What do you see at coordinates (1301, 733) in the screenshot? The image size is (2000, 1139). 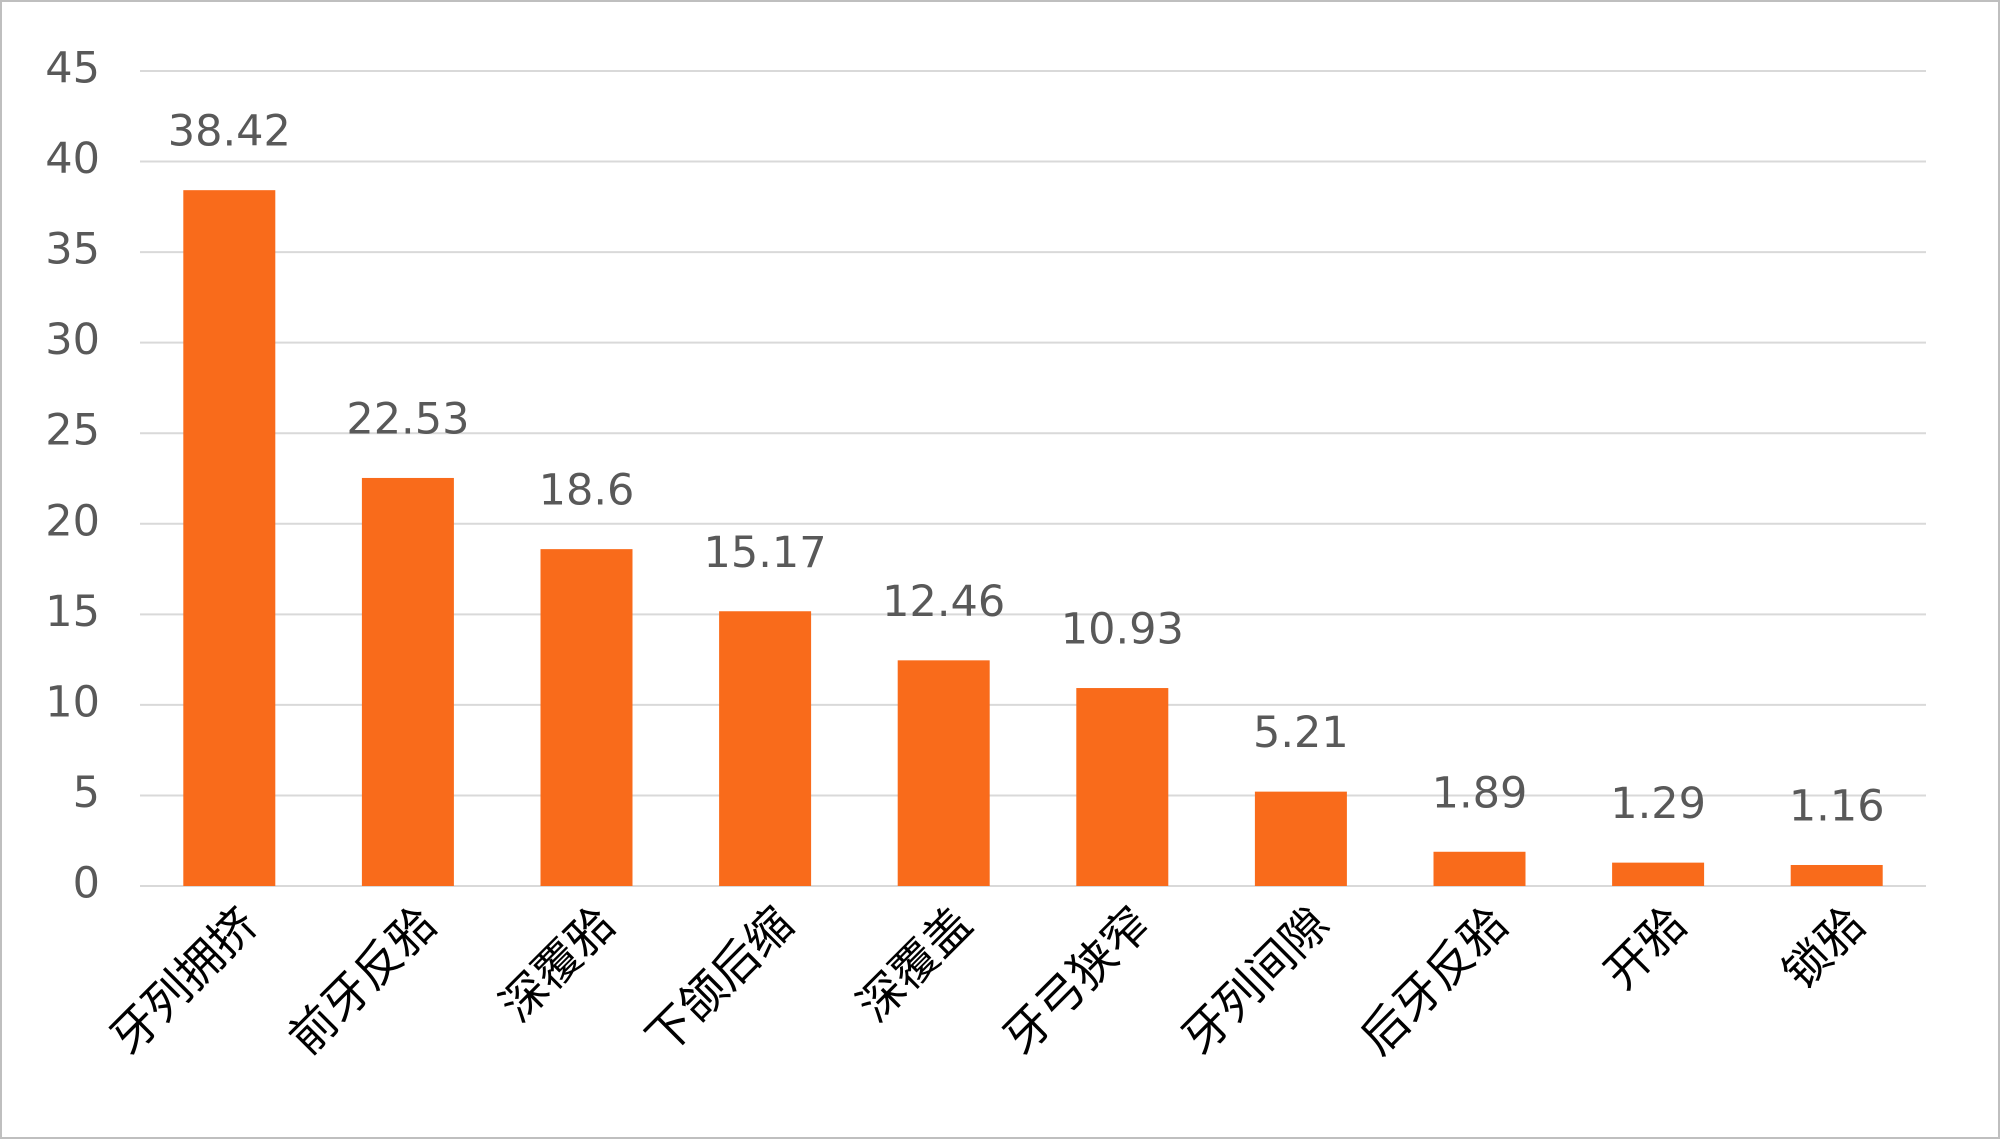 I see `data-label: 5.21` at bounding box center [1301, 733].